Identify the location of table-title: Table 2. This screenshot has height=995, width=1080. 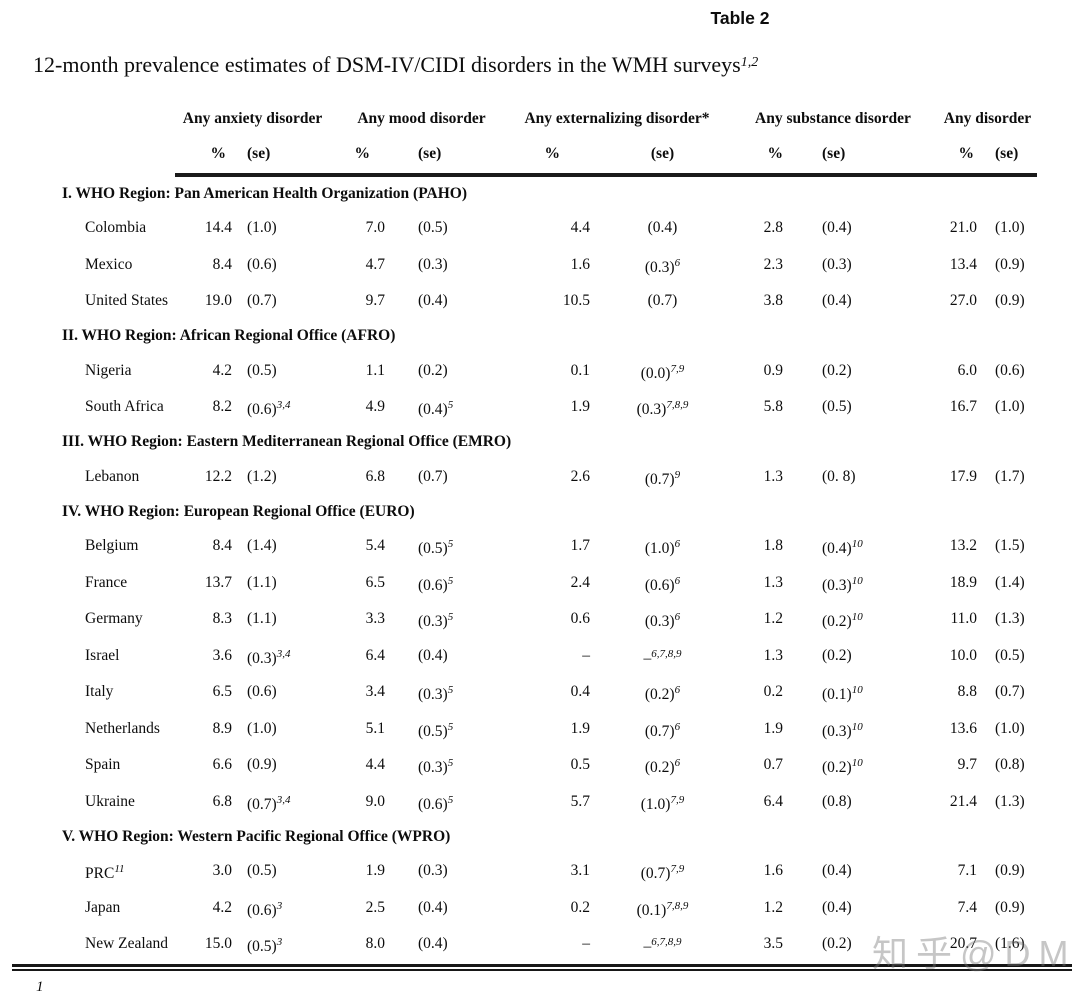
(740, 18).